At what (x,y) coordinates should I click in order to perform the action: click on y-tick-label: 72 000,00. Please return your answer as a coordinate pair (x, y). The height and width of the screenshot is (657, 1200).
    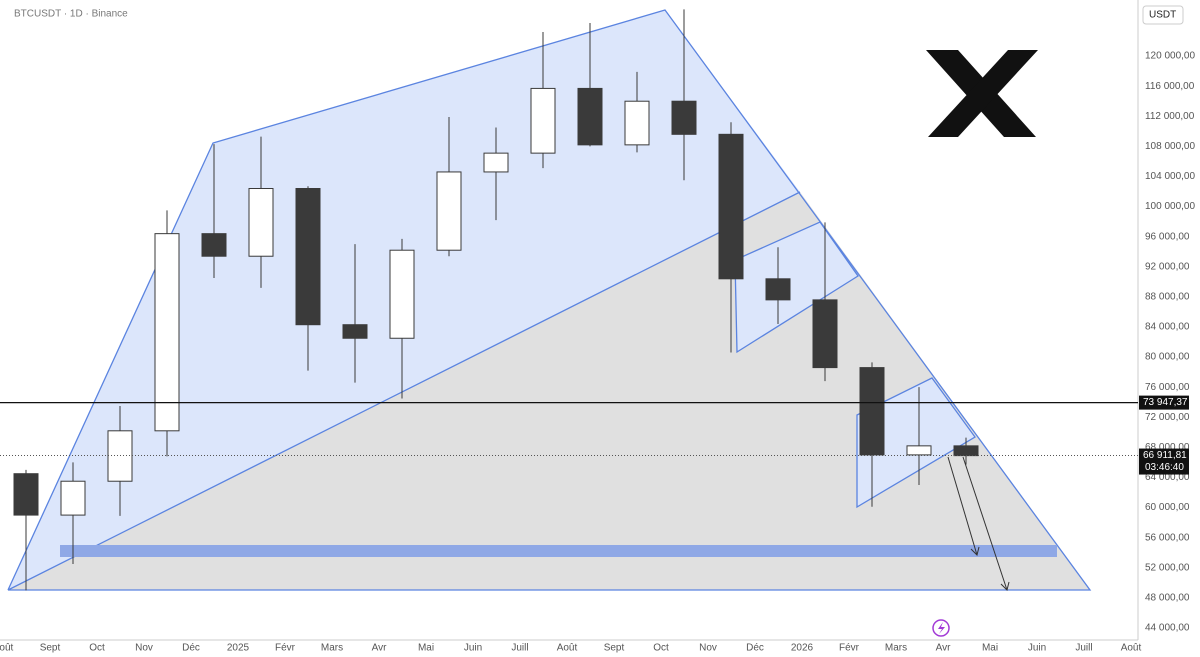
    Looking at the image, I should click on (1167, 417).